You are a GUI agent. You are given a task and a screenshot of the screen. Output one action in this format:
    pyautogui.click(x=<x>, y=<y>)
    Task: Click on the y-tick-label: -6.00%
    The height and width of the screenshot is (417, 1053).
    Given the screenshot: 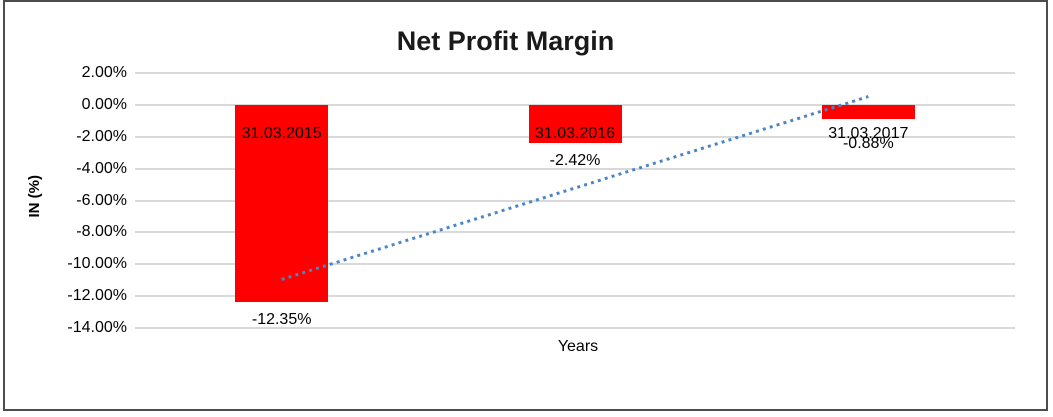 What is the action you would take?
    pyautogui.click(x=101, y=200)
    